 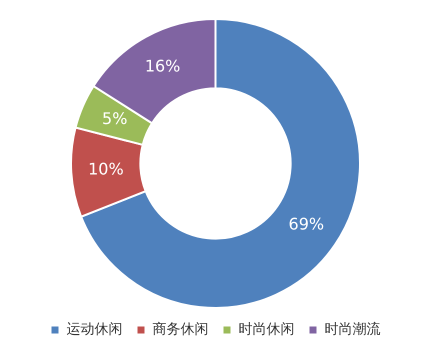 I want to click on data-label: 69%, so click(x=306, y=224).